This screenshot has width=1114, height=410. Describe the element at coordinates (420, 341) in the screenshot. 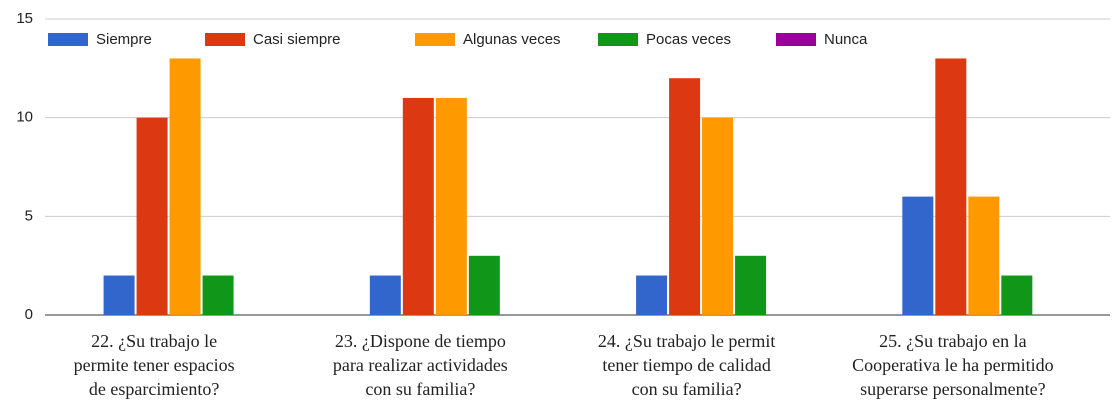

I see `x-tick-label: 23. ¿Dispone de tiempo` at that location.